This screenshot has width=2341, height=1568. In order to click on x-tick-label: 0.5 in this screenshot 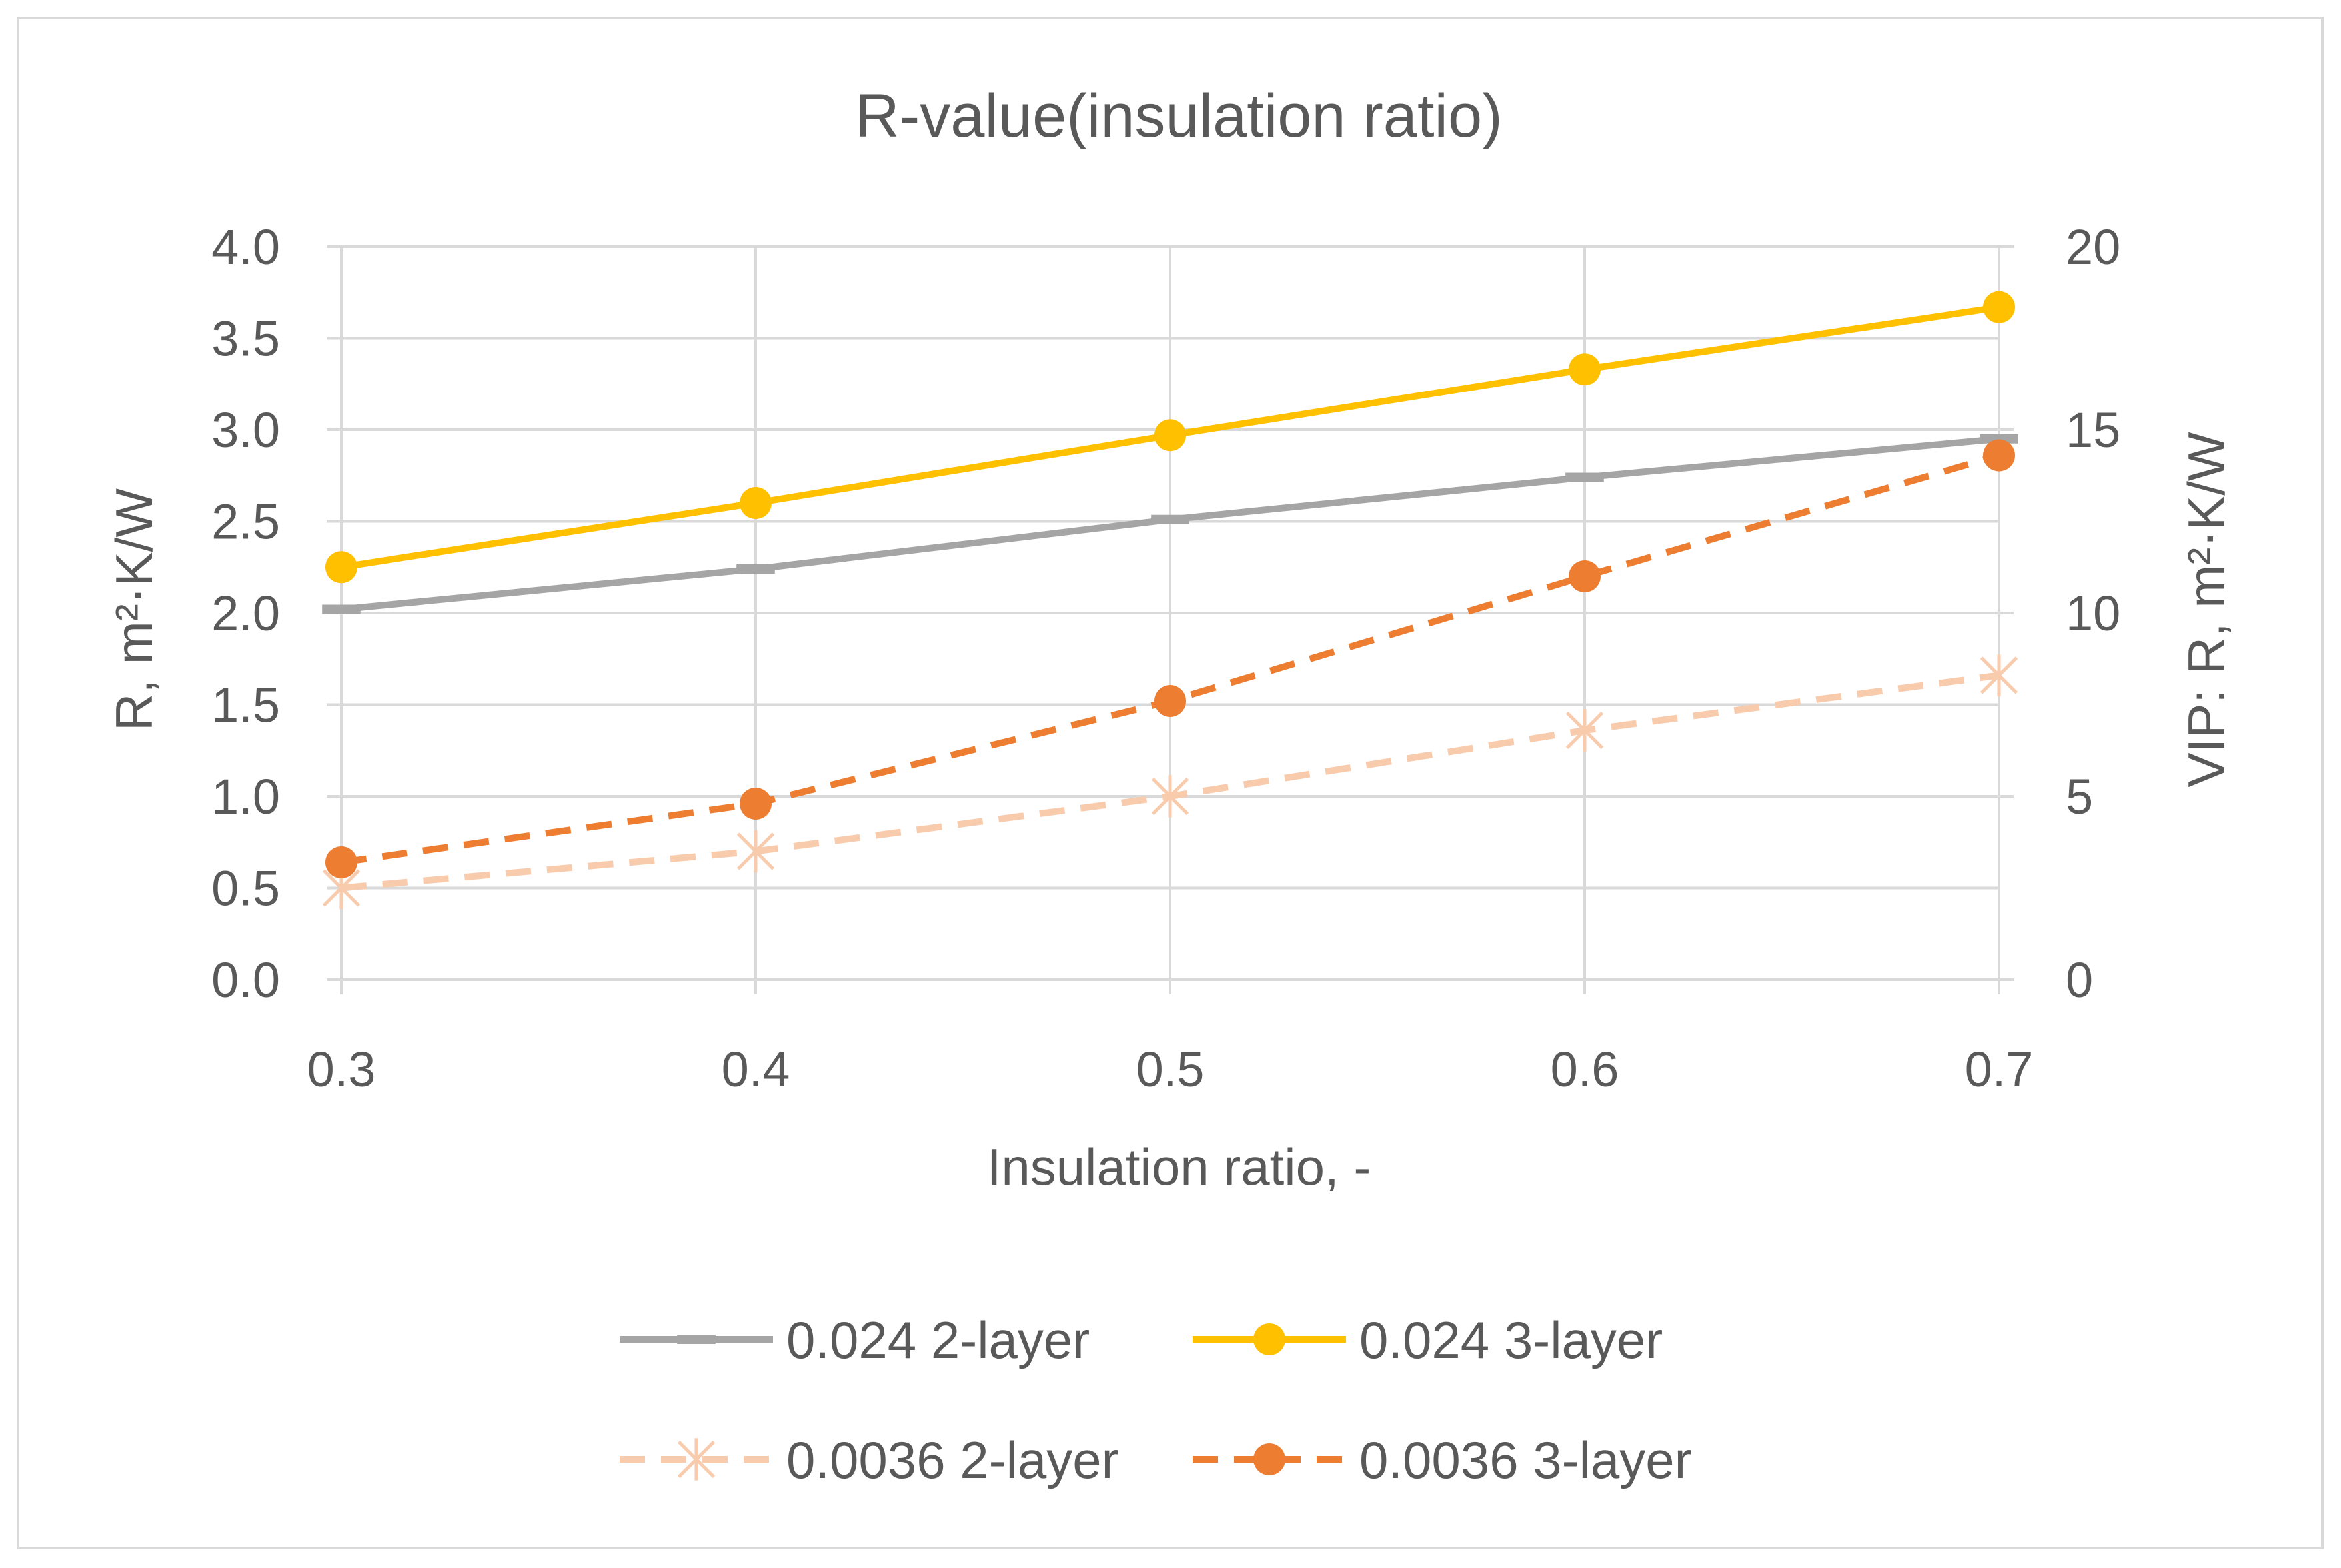, I will do `click(1170, 1069)`.